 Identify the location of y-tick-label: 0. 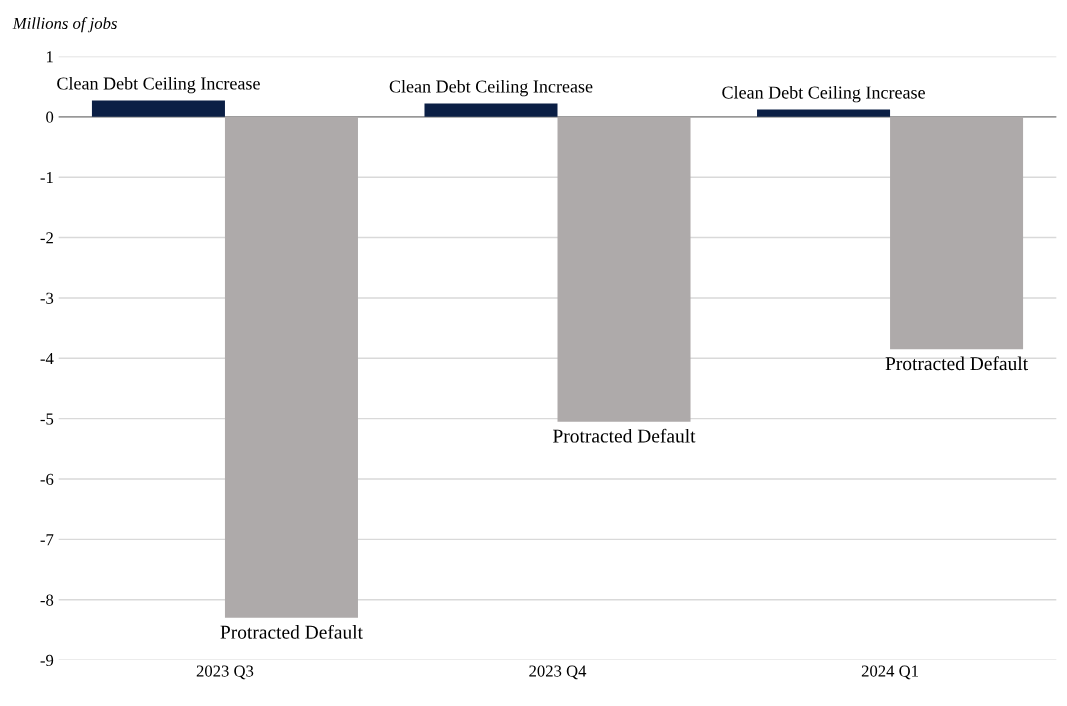
(50, 117).